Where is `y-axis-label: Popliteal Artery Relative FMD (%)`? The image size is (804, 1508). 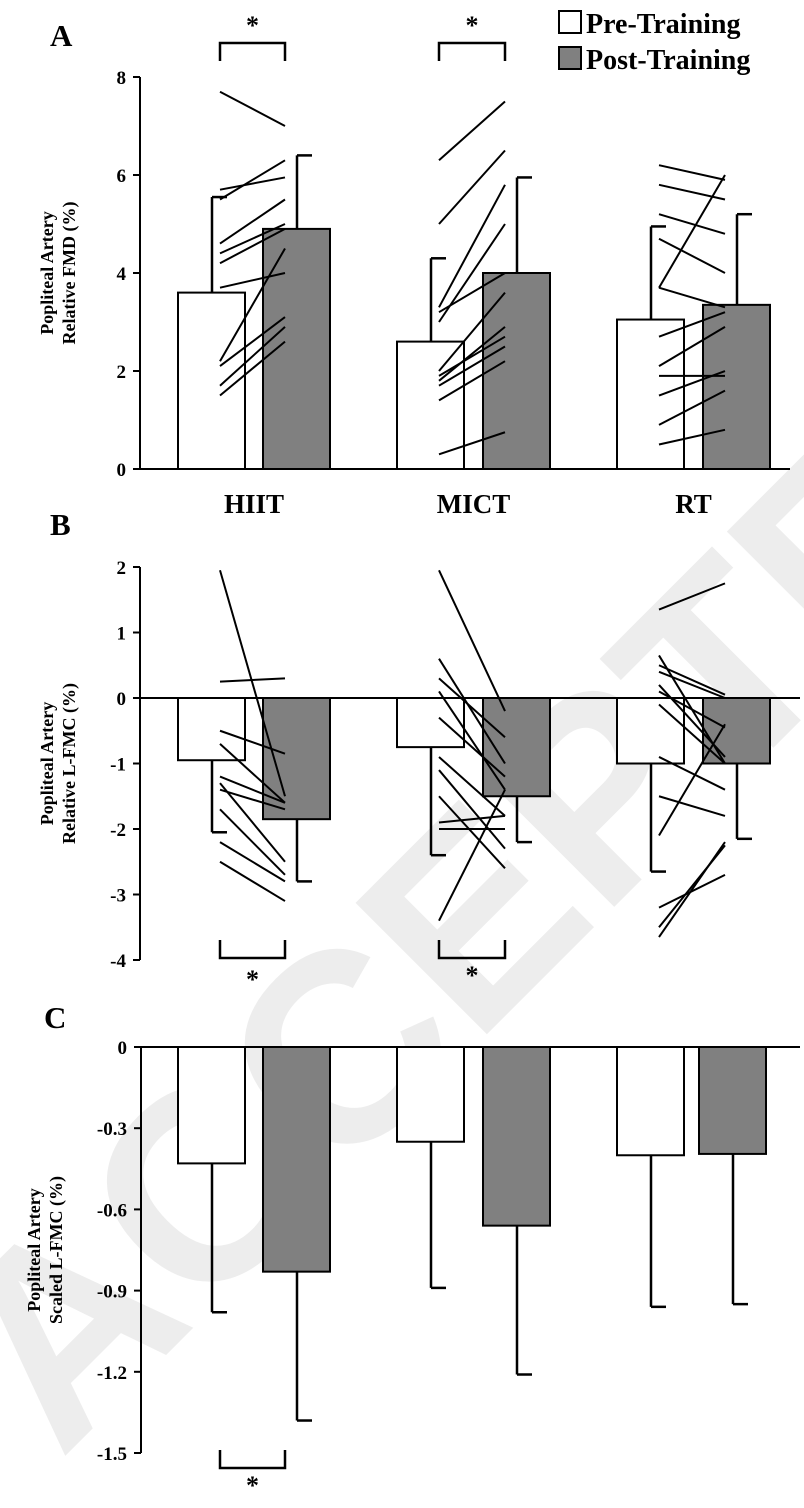 y-axis-label: Popliteal Artery Relative FMD (%) is located at coordinates (58, 273).